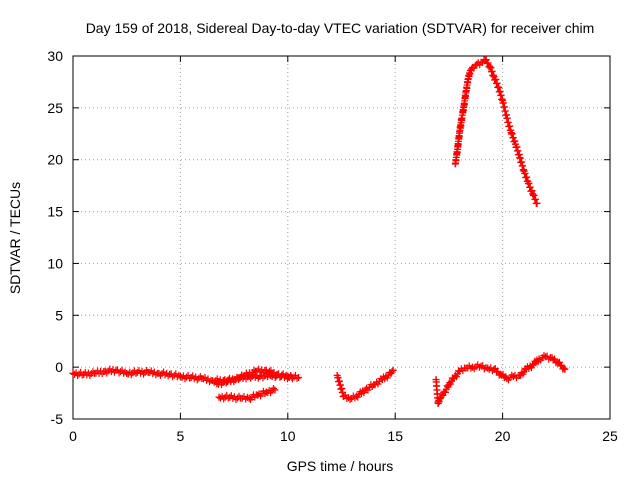  I want to click on y-tick-label: 15, so click(55, 212).